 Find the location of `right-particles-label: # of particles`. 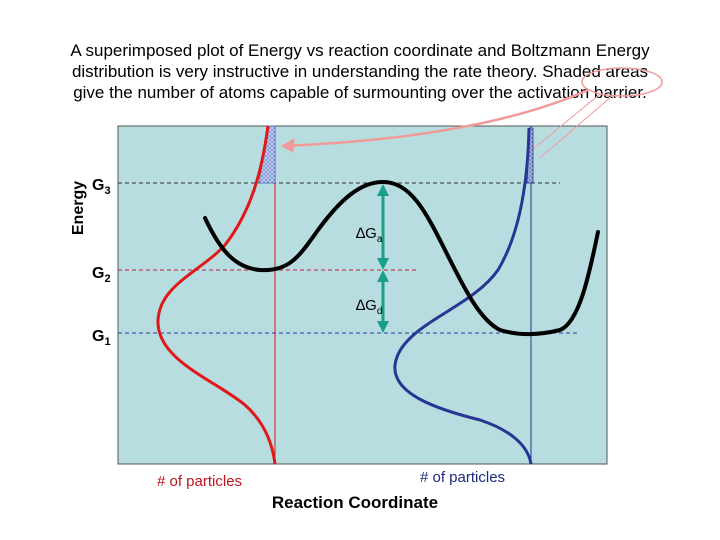

right-particles-label: # of particles is located at coordinates (462, 477).